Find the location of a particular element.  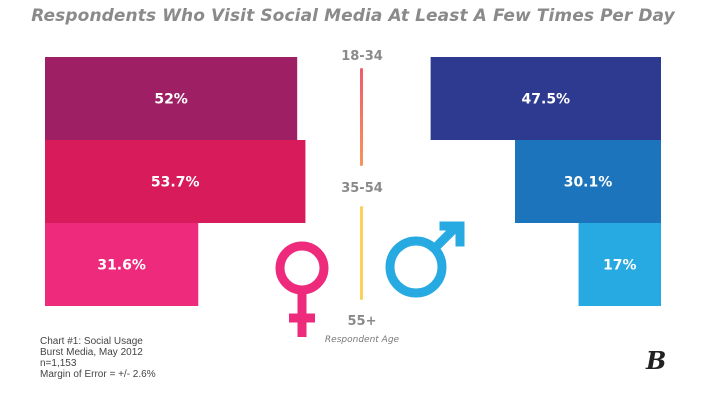

male-bar-55+ is located at coordinates (619, 264).